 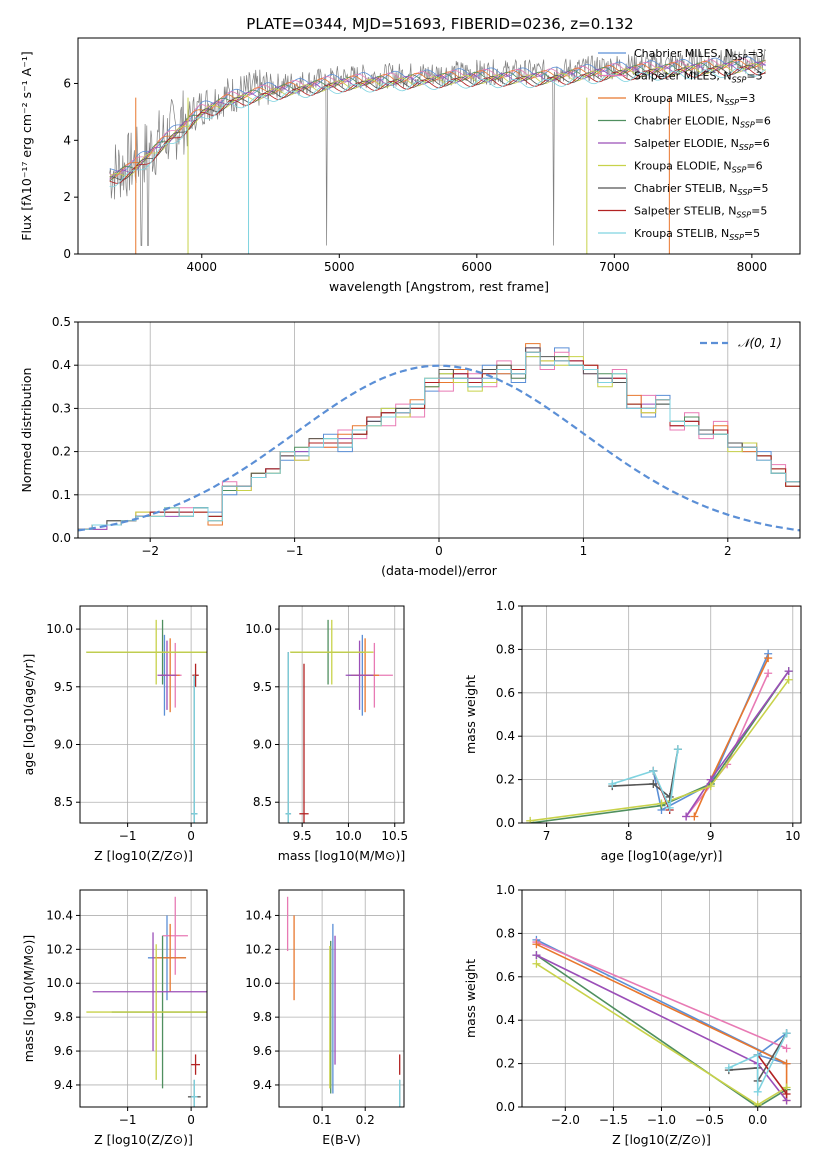 I want to click on residual-histograms, so click(x=439, y=437).